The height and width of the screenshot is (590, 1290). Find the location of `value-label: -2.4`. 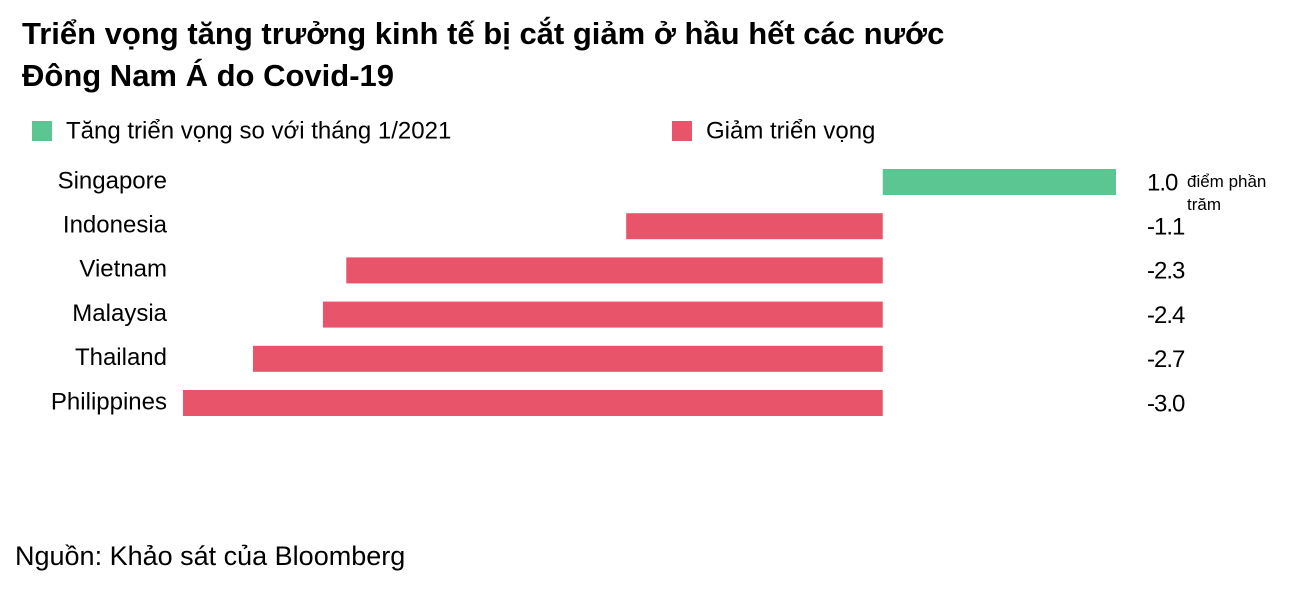

value-label: -2.4 is located at coordinates (1166, 315).